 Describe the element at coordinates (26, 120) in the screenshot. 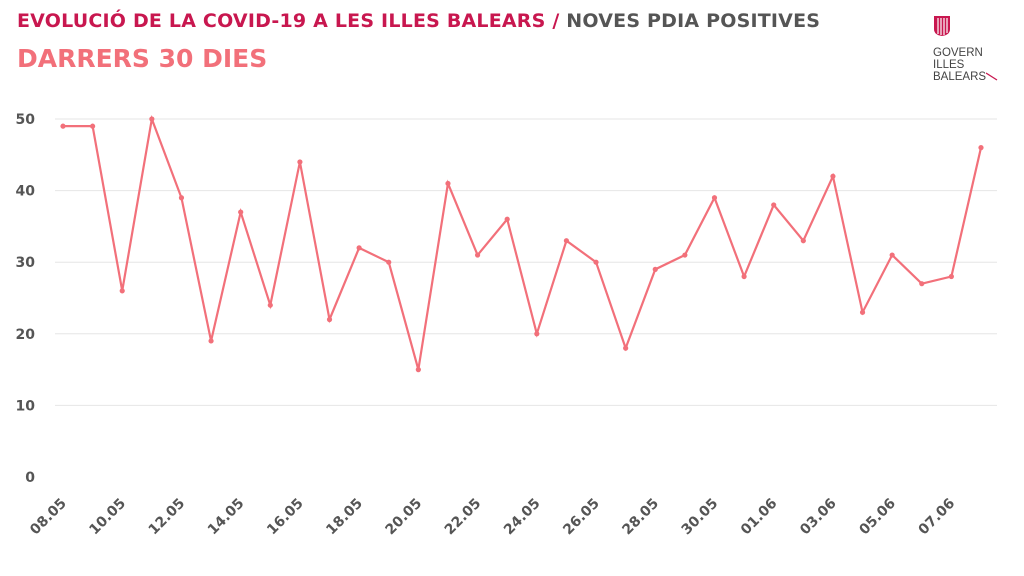

I see `y-tick-label: 50` at that location.